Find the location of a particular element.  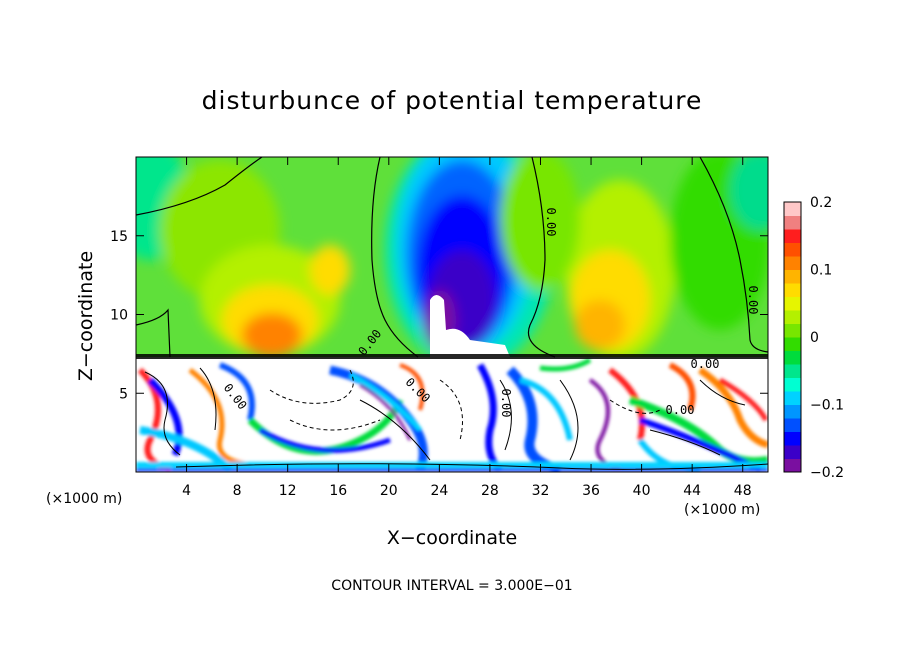

contour-interval-note: CONTOUR INTERVAL = 3.000E−01 is located at coordinates (452, 586).